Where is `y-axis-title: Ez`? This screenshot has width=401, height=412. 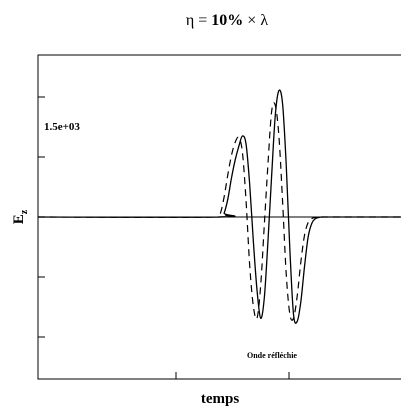
y-axis-title: Ez is located at coordinates (20, 216).